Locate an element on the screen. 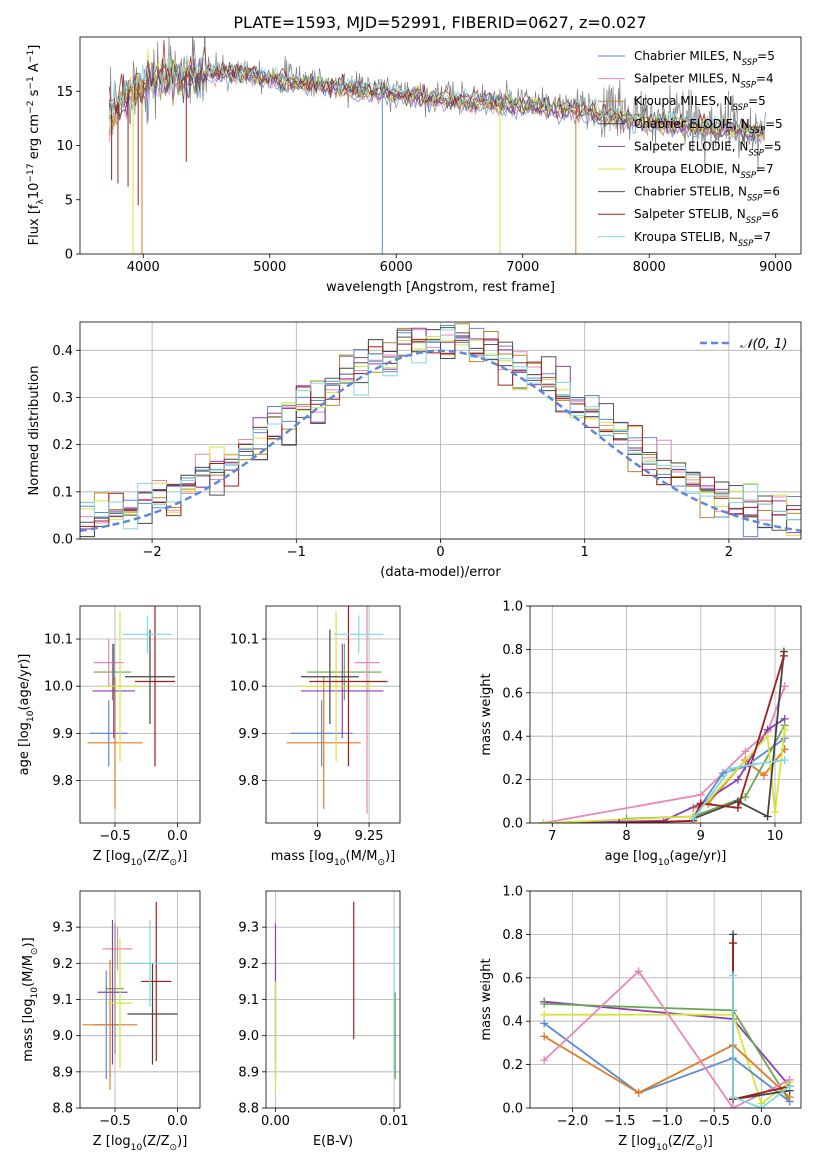 Image resolution: width=819 pixels, height=1170 pixels. y-tick-label: 9.3 is located at coordinates (248, 928).